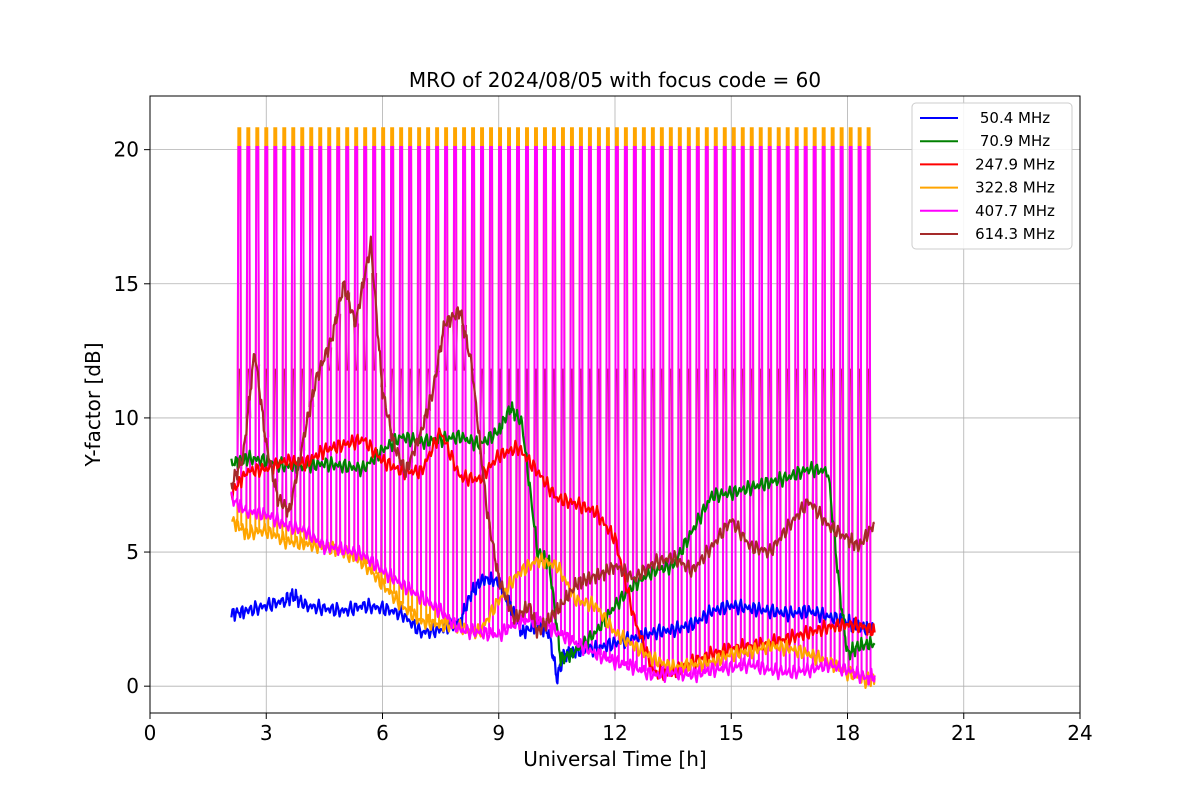 This screenshot has height=804, width=1200. Describe the element at coordinates (1015, 234) in the screenshot. I see `legend-entry: 614.3 MHz` at that location.